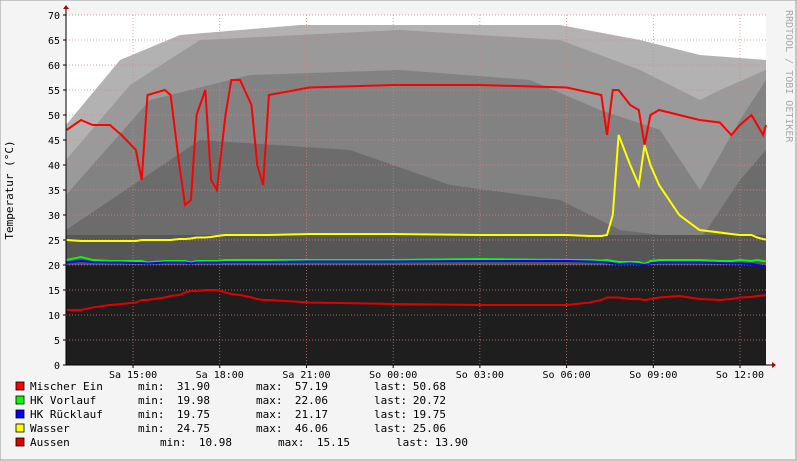 The image size is (797, 461). Describe the element at coordinates (54, 191) in the screenshot. I see `y-tick-label: 35` at that location.